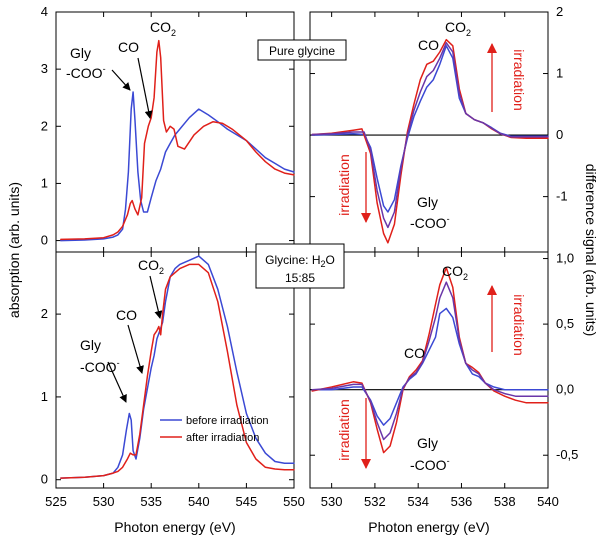  I want to click on sample-label-glycine-water: Glycine: H2O, so click(300, 261).